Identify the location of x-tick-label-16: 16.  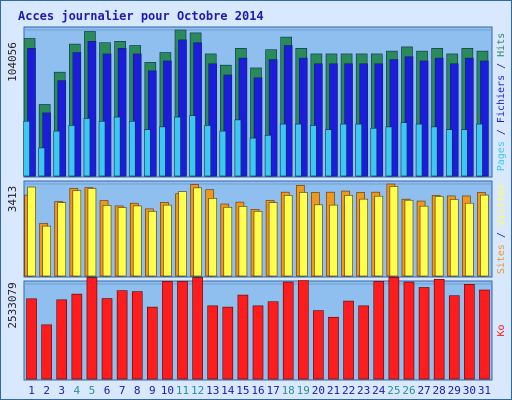
(257, 390).